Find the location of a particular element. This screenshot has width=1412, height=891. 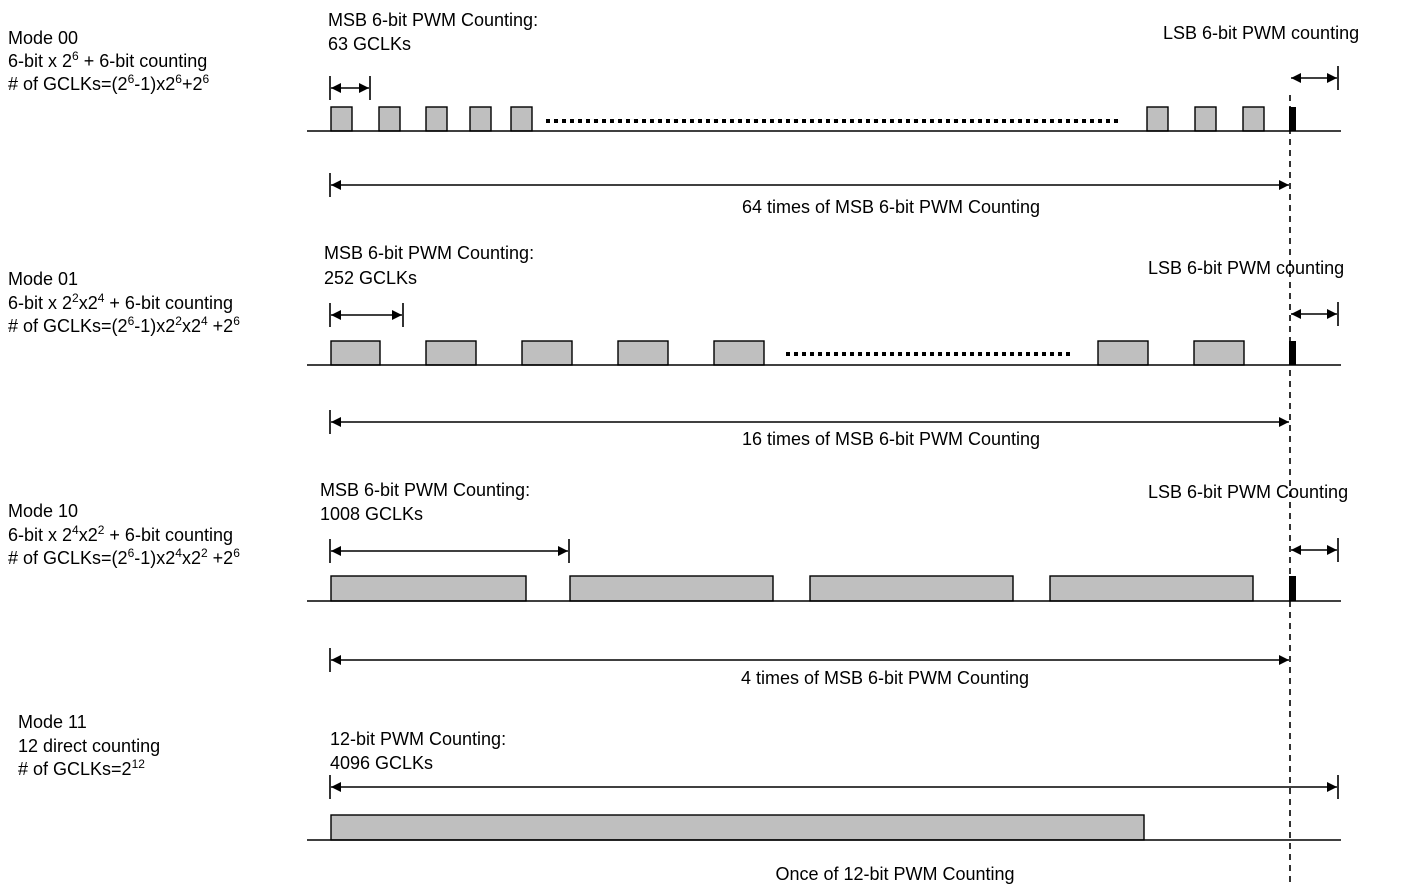

mode-11-span-label: Once of 12-bit PWM Counting is located at coordinates (894, 874).